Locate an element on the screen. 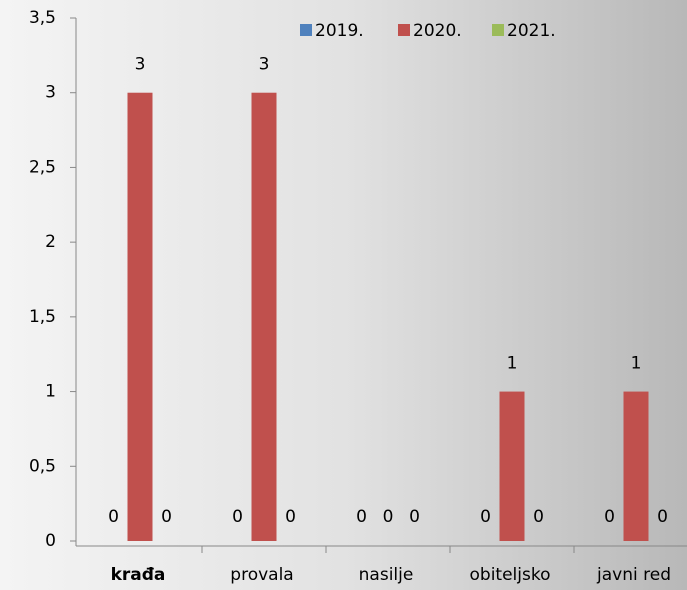  x-tick-label: nasilje is located at coordinates (386, 575).